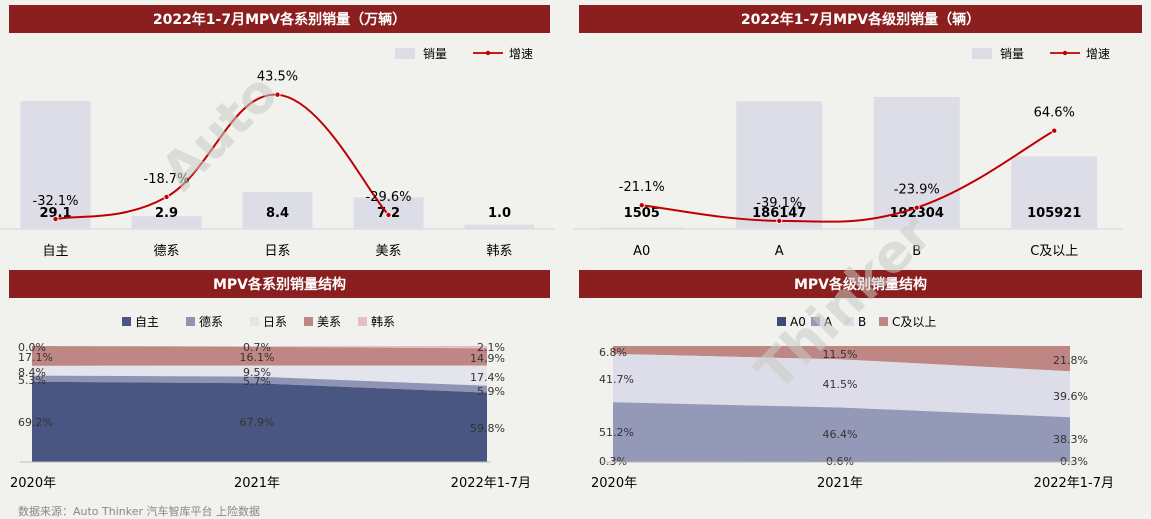 This screenshot has width=1151, height=519. I want to click on chart2-growth-label-1: -39.1%, so click(779, 203).